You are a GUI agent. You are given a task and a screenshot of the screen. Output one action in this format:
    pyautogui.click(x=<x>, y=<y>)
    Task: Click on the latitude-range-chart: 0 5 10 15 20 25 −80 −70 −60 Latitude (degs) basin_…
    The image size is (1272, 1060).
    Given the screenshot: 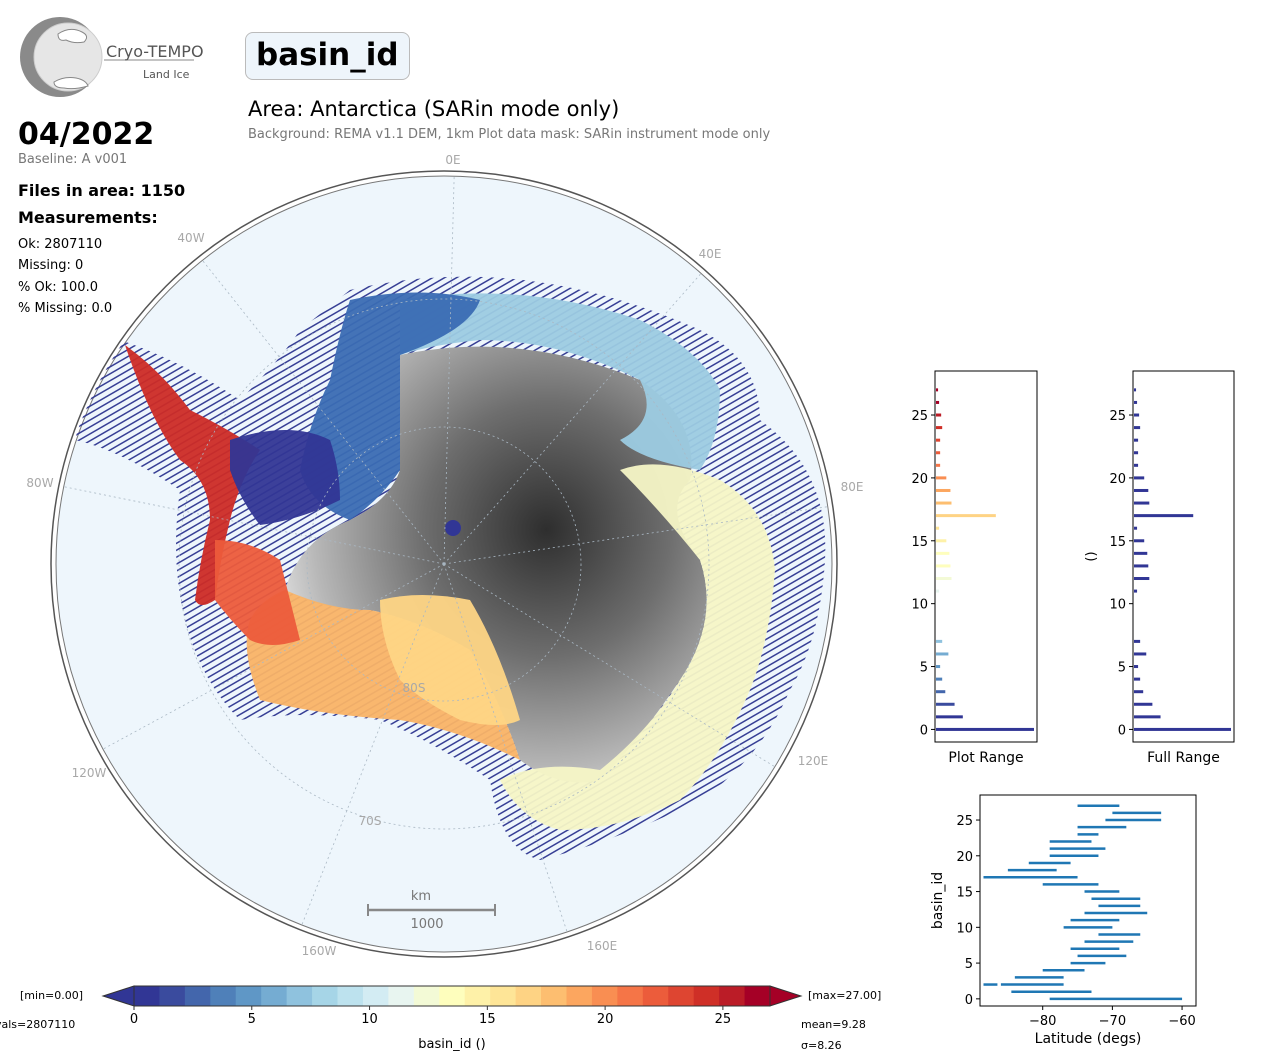 What is the action you would take?
    pyautogui.click(x=1063, y=920)
    